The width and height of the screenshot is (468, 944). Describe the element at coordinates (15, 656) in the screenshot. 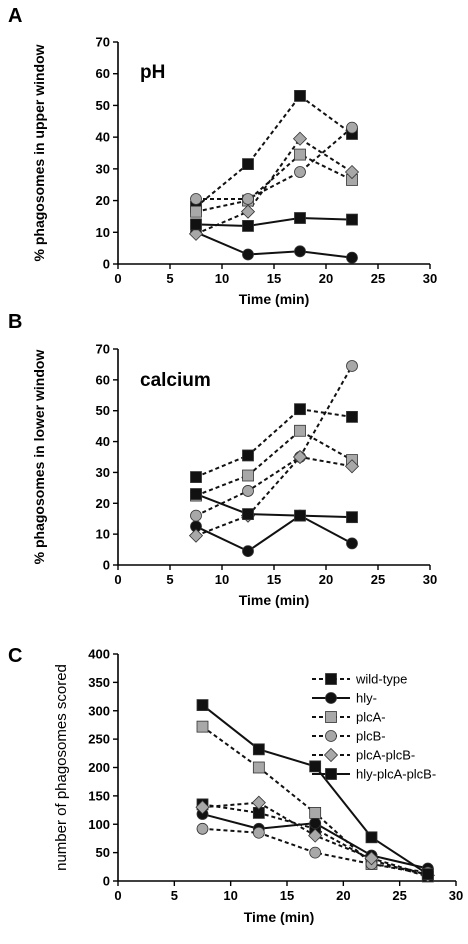

I see `panel-letter: C` at that location.